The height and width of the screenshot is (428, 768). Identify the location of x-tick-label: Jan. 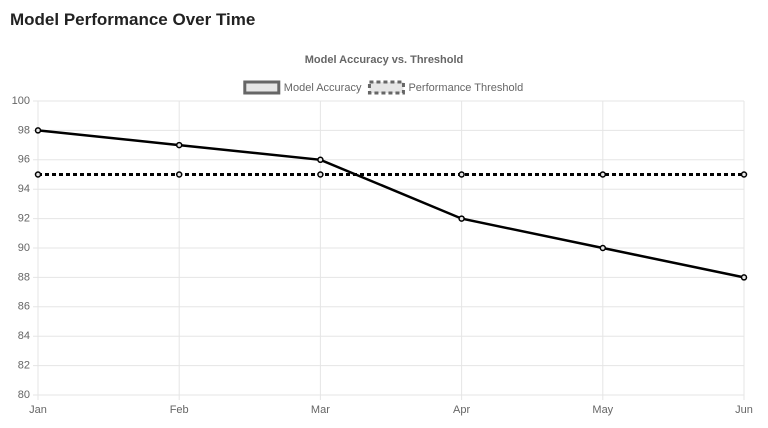
(38, 410).